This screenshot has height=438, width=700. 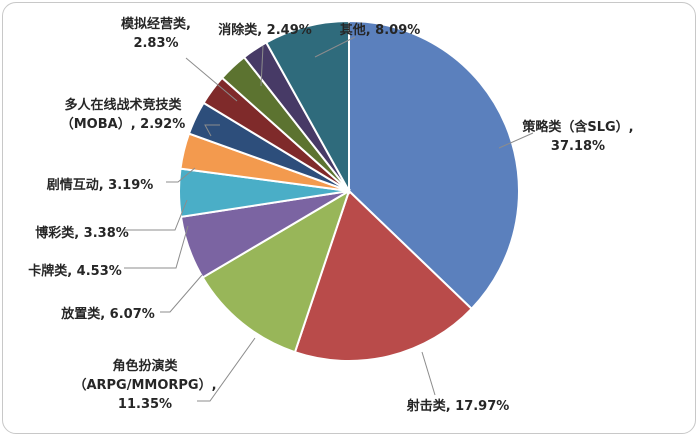 I want to click on slice-label: 放置类, 6.07%, so click(x=107, y=314).